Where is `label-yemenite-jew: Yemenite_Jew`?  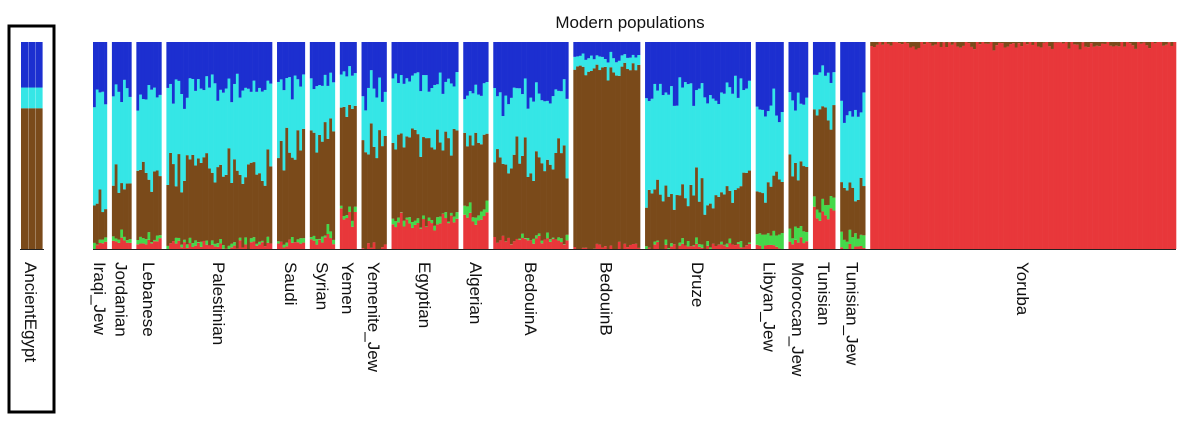
label-yemenite-jew: Yemenite_Jew is located at coordinates (373, 317).